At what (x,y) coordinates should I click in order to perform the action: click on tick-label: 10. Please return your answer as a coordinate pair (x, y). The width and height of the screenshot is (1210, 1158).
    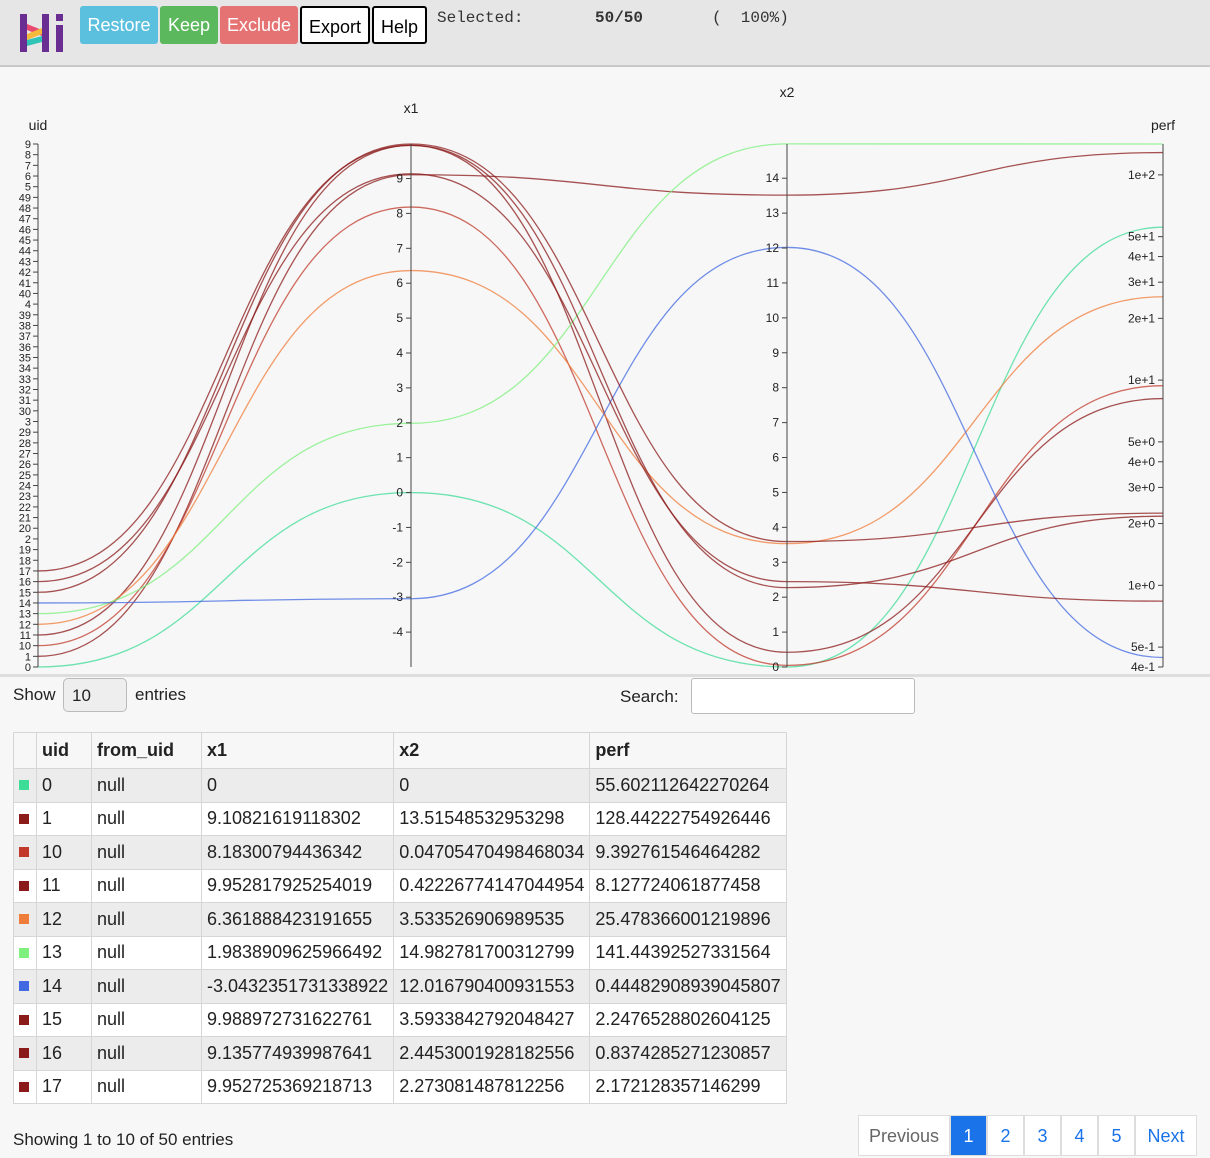
    Looking at the image, I should click on (773, 318).